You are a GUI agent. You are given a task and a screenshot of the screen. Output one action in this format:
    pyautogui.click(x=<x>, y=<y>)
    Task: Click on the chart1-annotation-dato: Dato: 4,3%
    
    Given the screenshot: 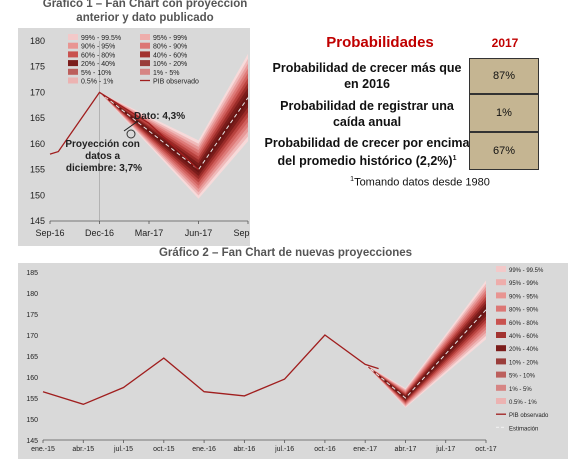 What is the action you would take?
    pyautogui.click(x=159, y=116)
    